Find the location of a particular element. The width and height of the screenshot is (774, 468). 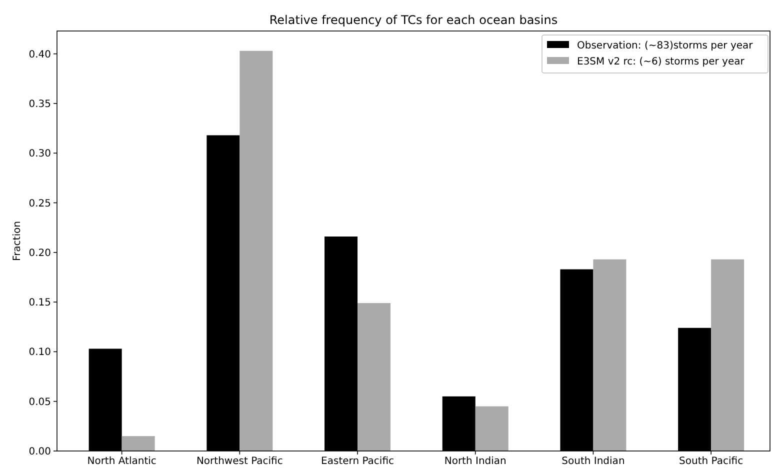

x-tick-label: South Pacific is located at coordinates (711, 461).